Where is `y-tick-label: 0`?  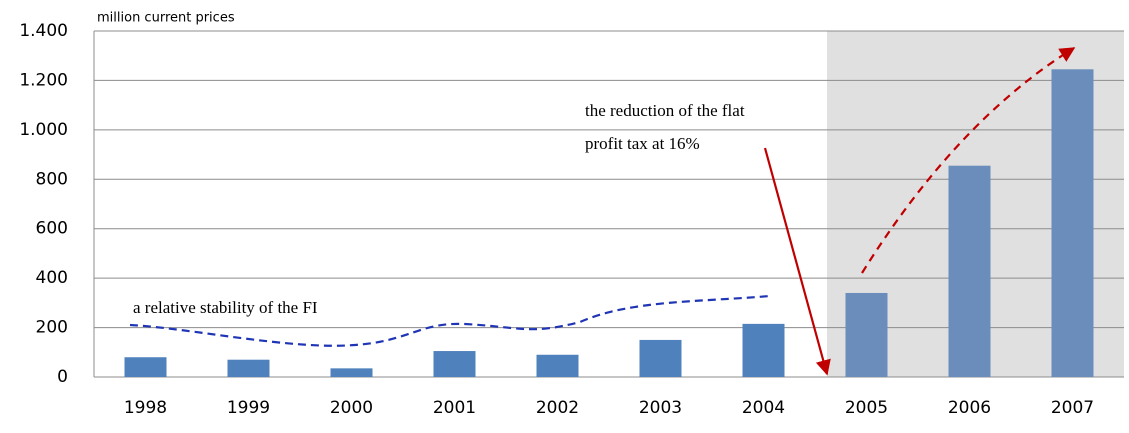
y-tick-label: 0 is located at coordinates (62, 377).